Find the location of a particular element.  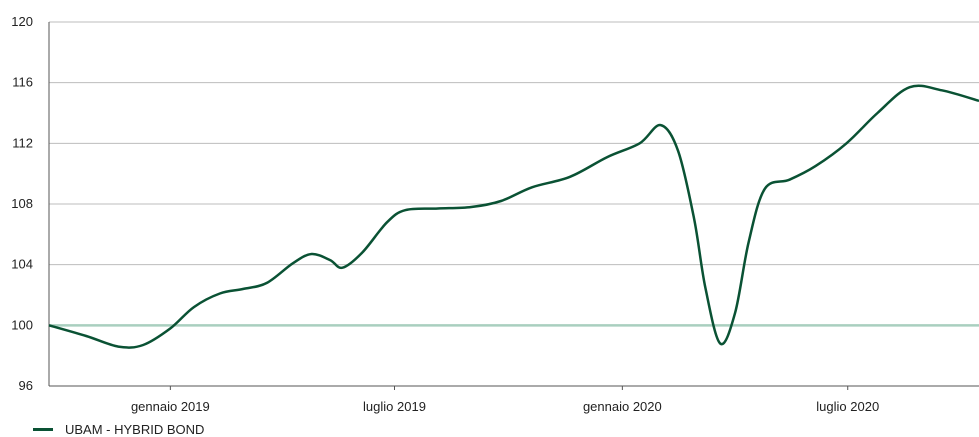

y-tick-label: 120 is located at coordinates (22, 21).